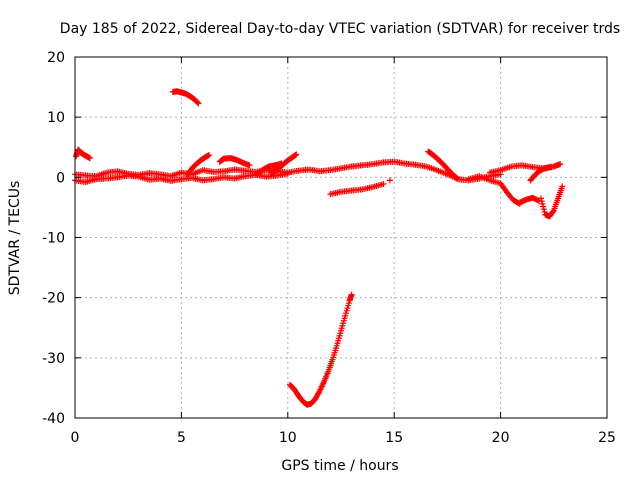 This screenshot has height=480, width=640. What do you see at coordinates (56, 118) in the screenshot?
I see `y-tick-label: 10` at bounding box center [56, 118].